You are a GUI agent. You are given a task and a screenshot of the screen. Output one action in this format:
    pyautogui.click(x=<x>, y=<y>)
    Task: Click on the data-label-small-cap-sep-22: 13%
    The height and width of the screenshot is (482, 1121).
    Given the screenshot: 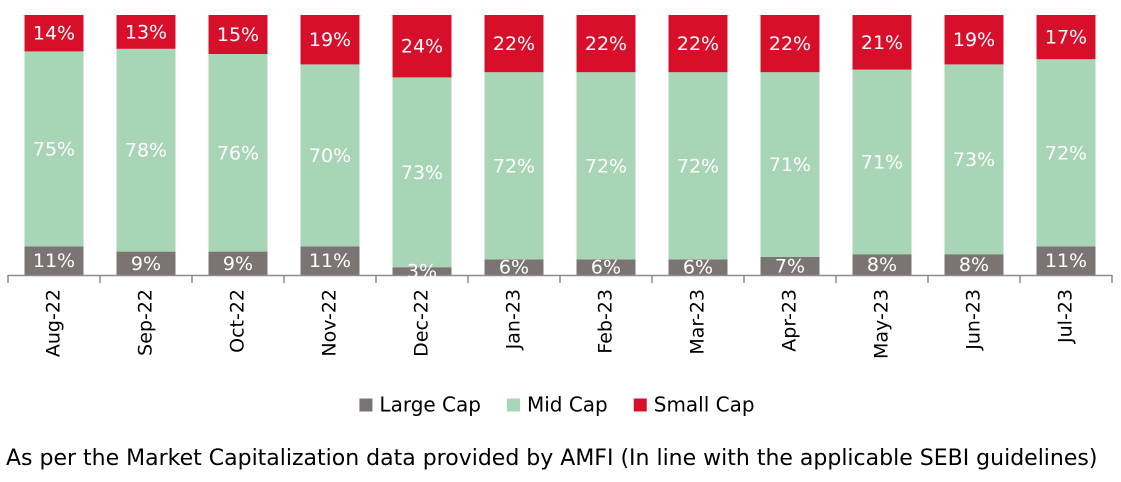 What is the action you would take?
    pyautogui.click(x=146, y=32)
    